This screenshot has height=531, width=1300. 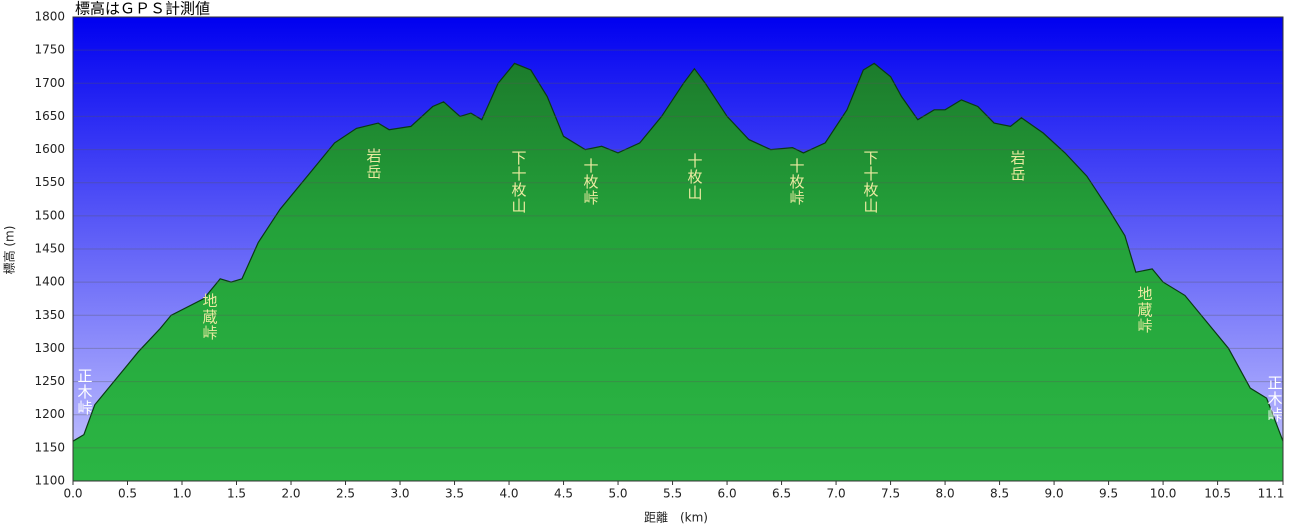 I want to click on x-tick-label: 2.5, so click(x=345, y=494).